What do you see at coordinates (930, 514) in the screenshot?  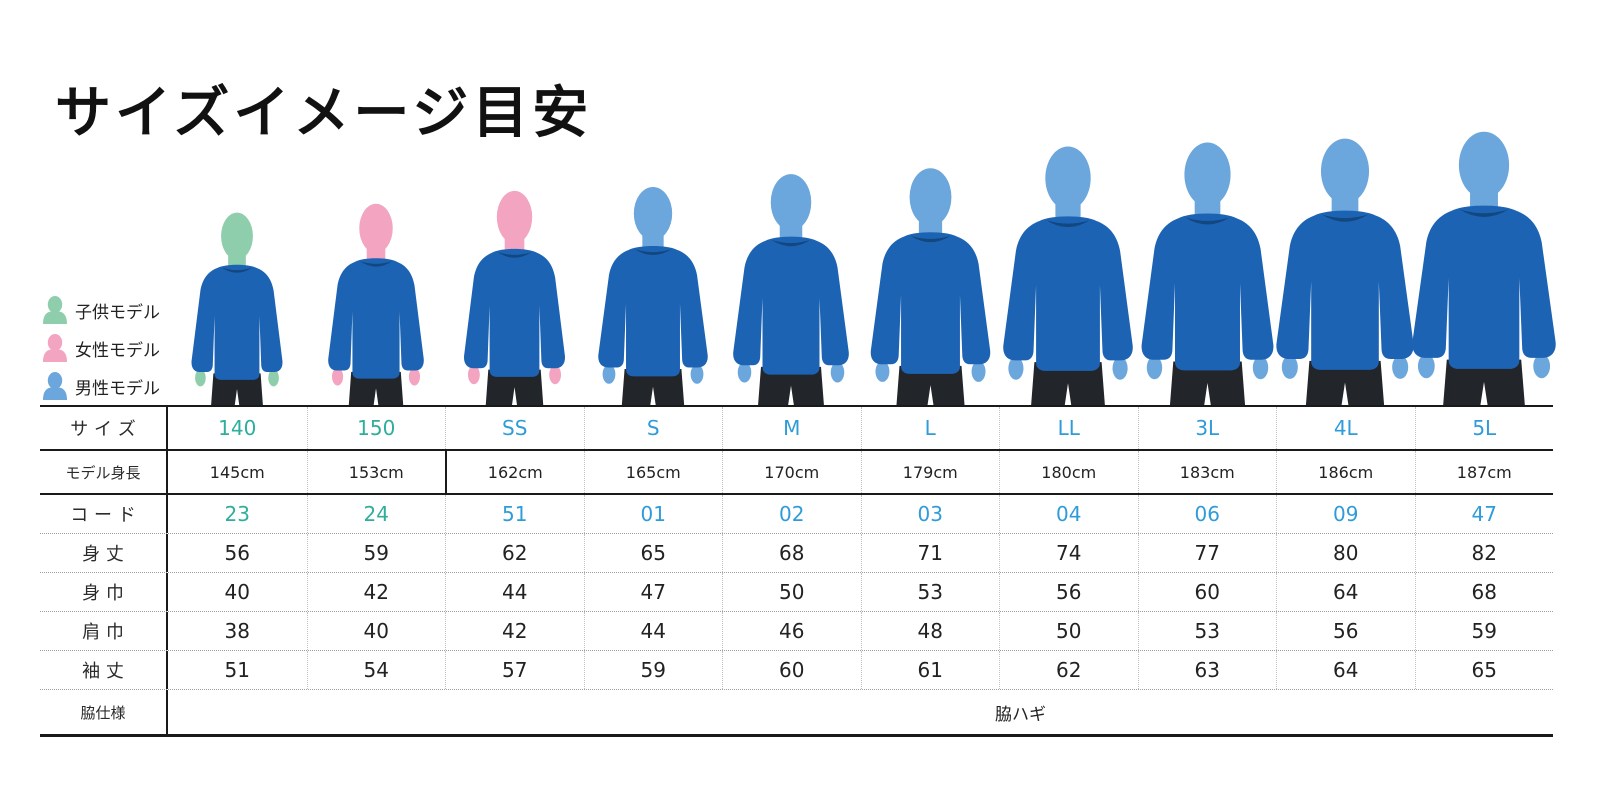 I see `table-cell: 03` at bounding box center [930, 514].